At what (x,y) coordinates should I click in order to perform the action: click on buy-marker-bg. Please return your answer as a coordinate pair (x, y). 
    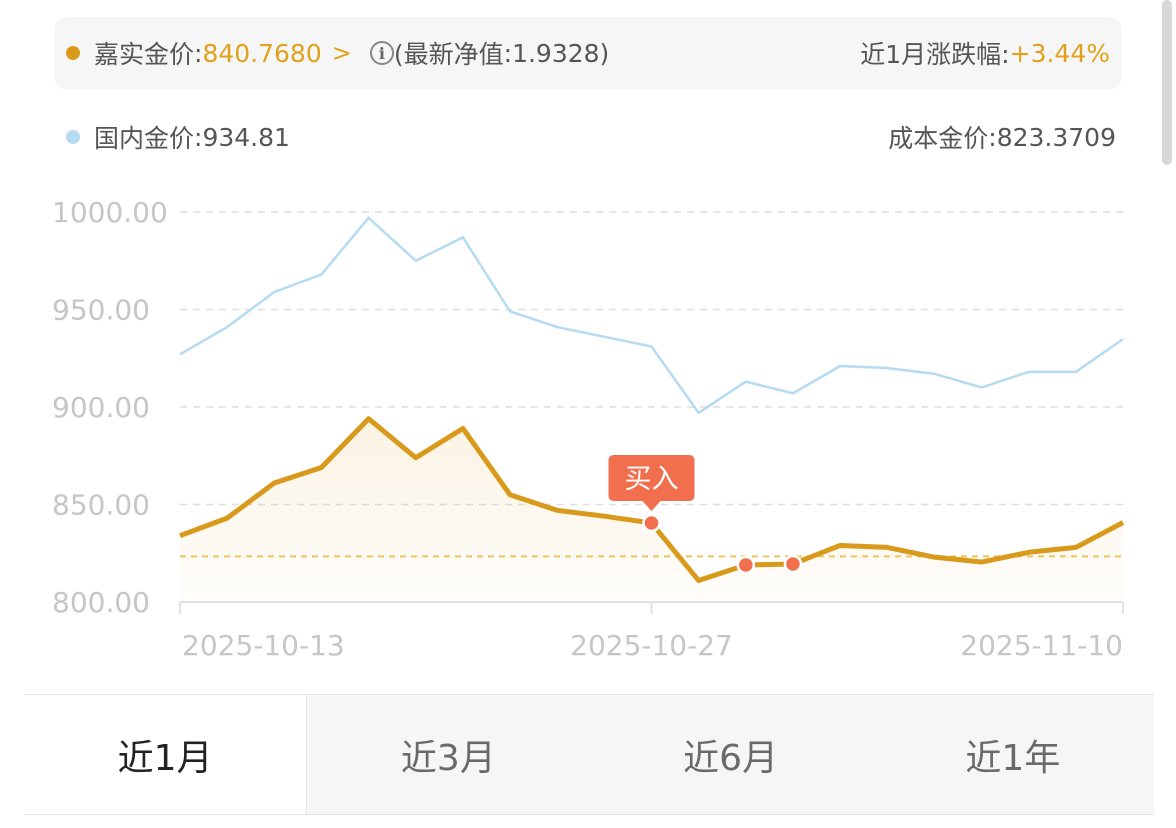
    Looking at the image, I should click on (651, 478).